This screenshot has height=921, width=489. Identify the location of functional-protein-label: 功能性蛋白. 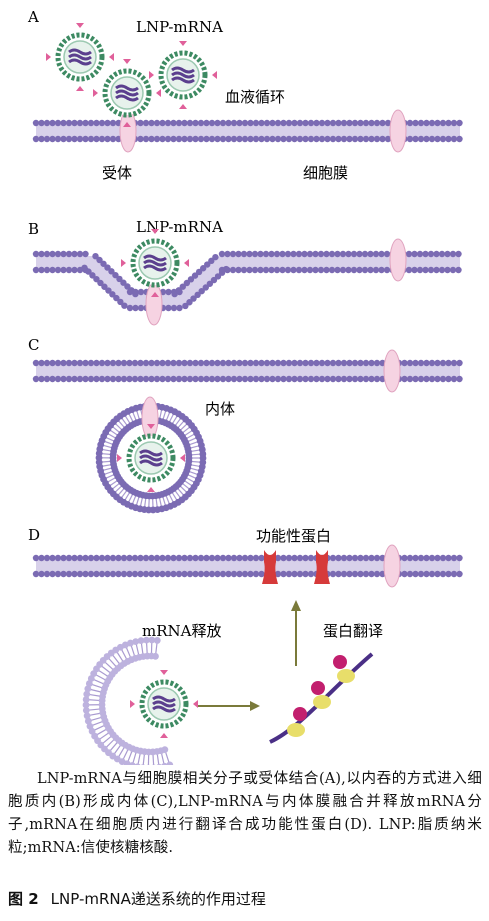
(293, 536).